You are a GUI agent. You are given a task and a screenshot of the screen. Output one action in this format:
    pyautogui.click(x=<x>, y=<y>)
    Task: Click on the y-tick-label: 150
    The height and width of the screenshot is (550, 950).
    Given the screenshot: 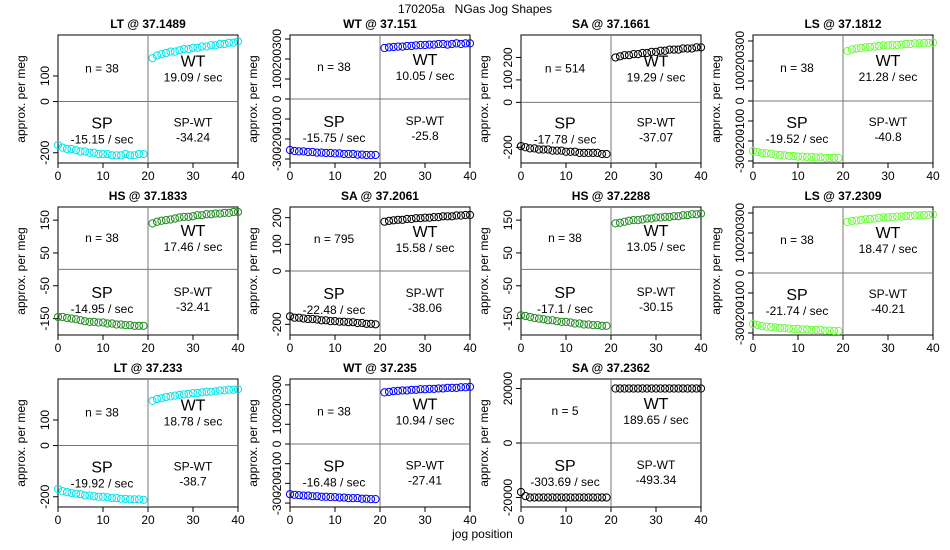 What is the action you would take?
    pyautogui.click(x=45, y=220)
    